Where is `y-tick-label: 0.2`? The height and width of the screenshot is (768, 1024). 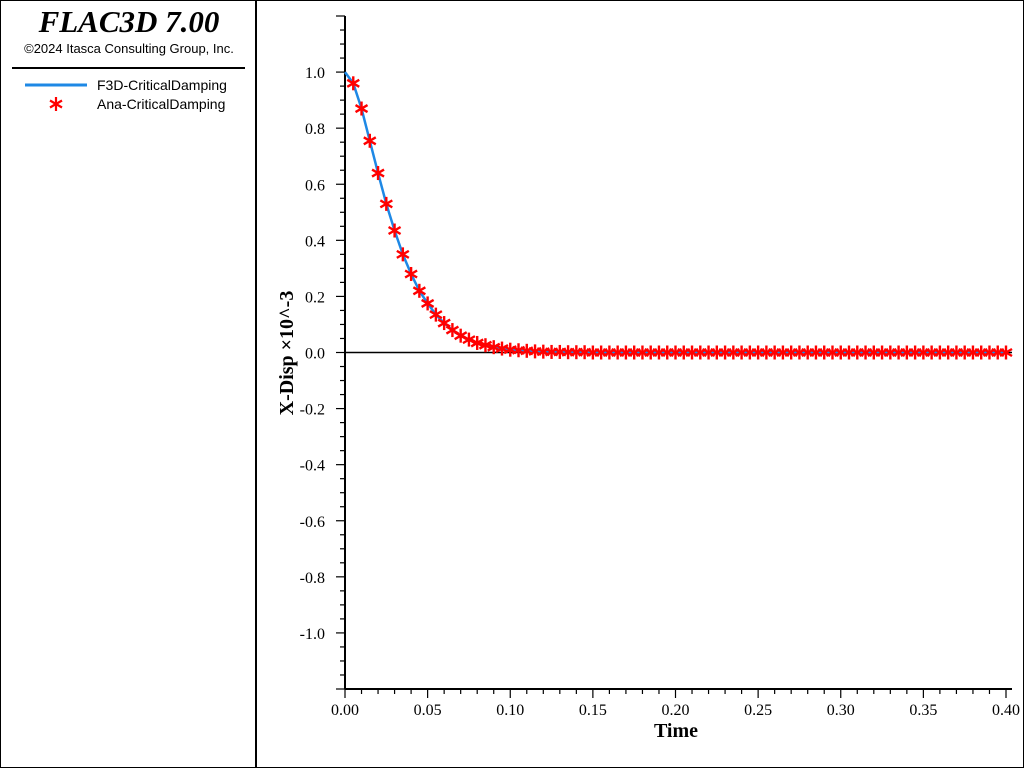
y-tick-label: 0.2 is located at coordinates (315, 297).